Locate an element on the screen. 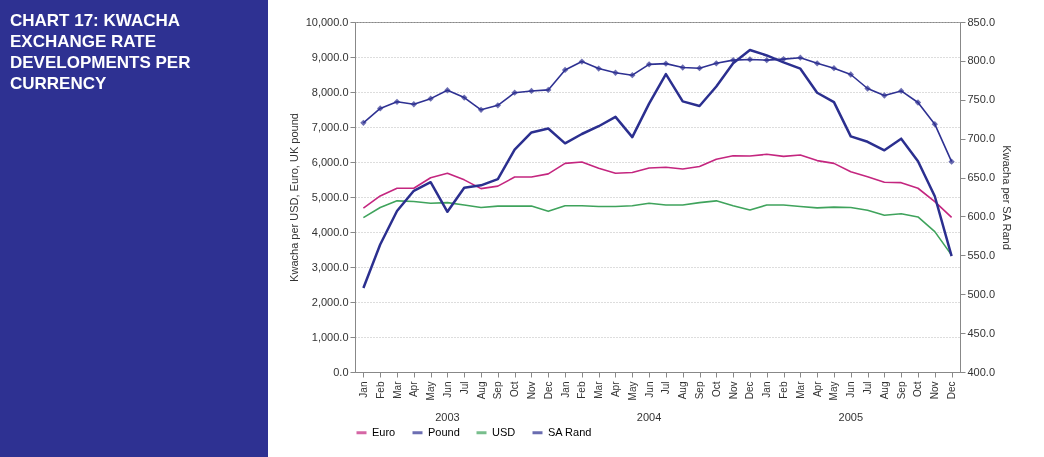  legend-label: SA Rand is located at coordinates (570, 431).